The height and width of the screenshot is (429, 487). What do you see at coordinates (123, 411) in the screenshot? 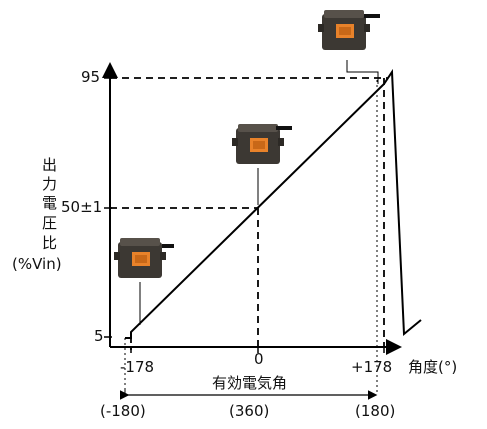
I see `bracket-label-minus180: (-180)` at bounding box center [123, 411].